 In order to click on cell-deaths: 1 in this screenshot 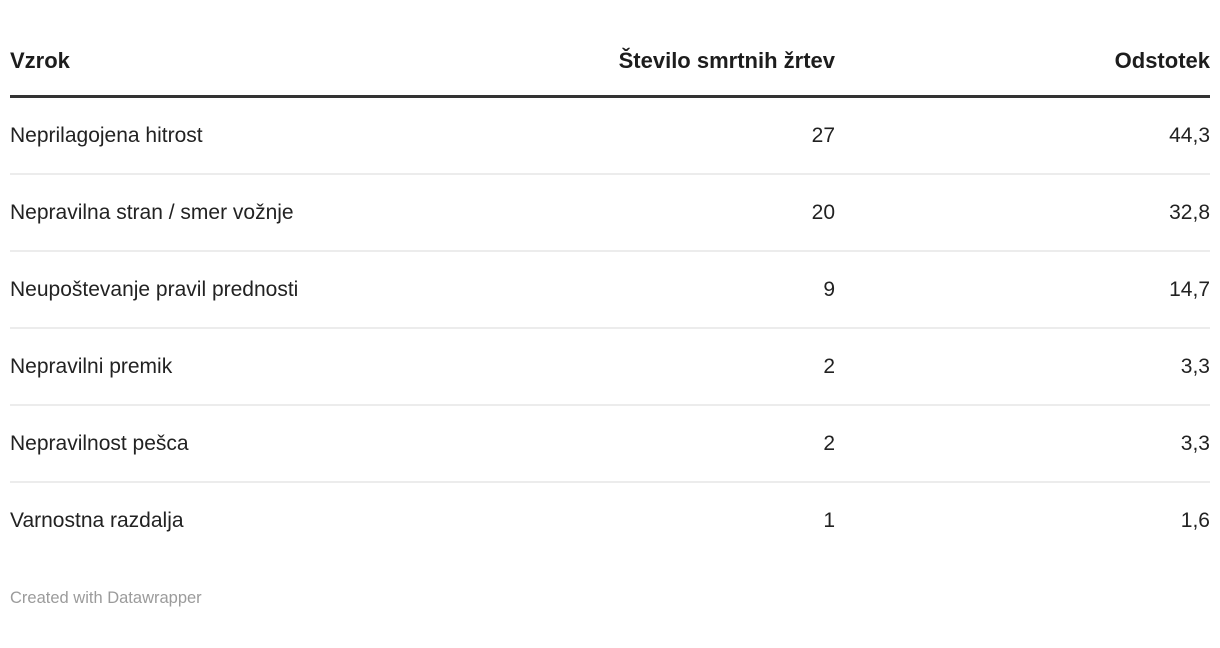, I will do `click(829, 520)`.